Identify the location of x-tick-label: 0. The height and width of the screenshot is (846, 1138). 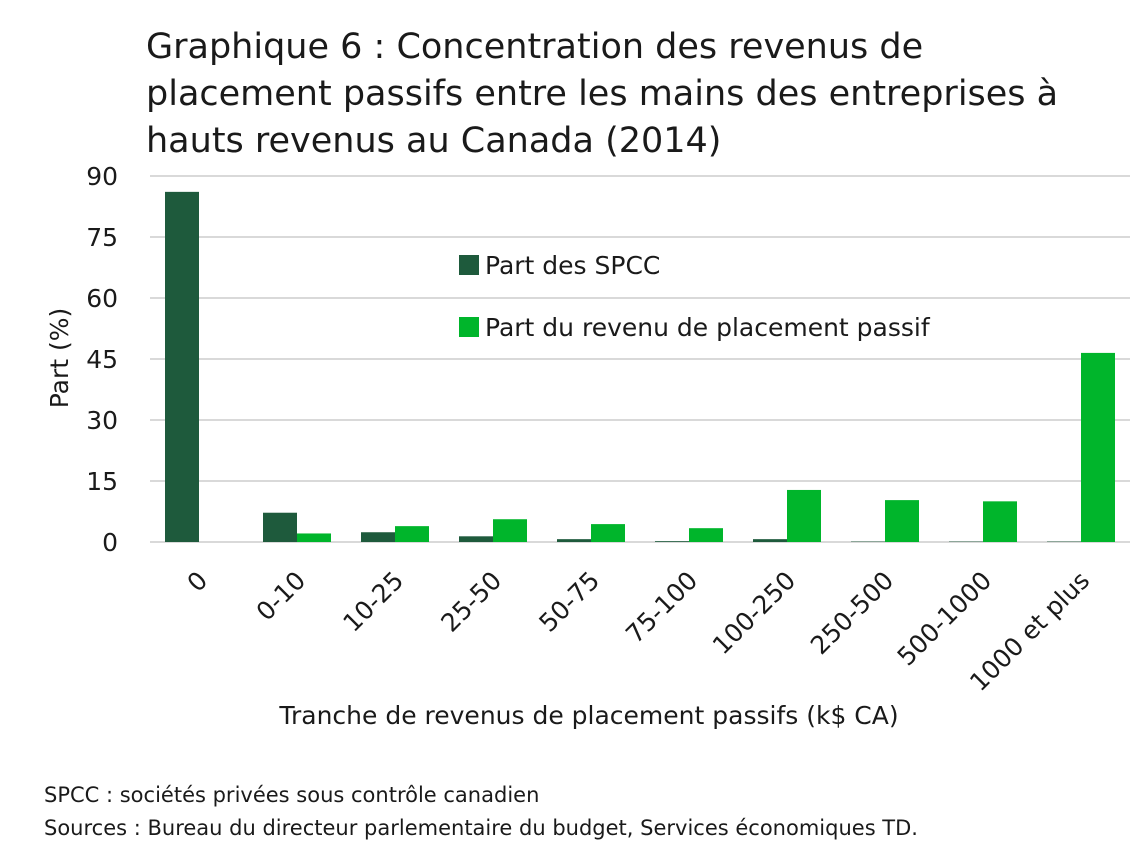
(197, 582).